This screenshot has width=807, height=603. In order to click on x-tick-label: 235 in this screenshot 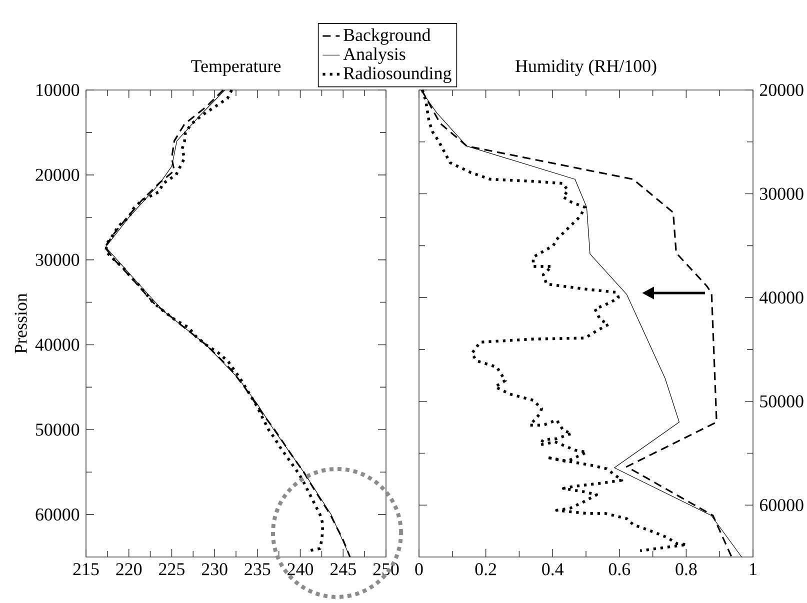, I will do `click(257, 569)`.